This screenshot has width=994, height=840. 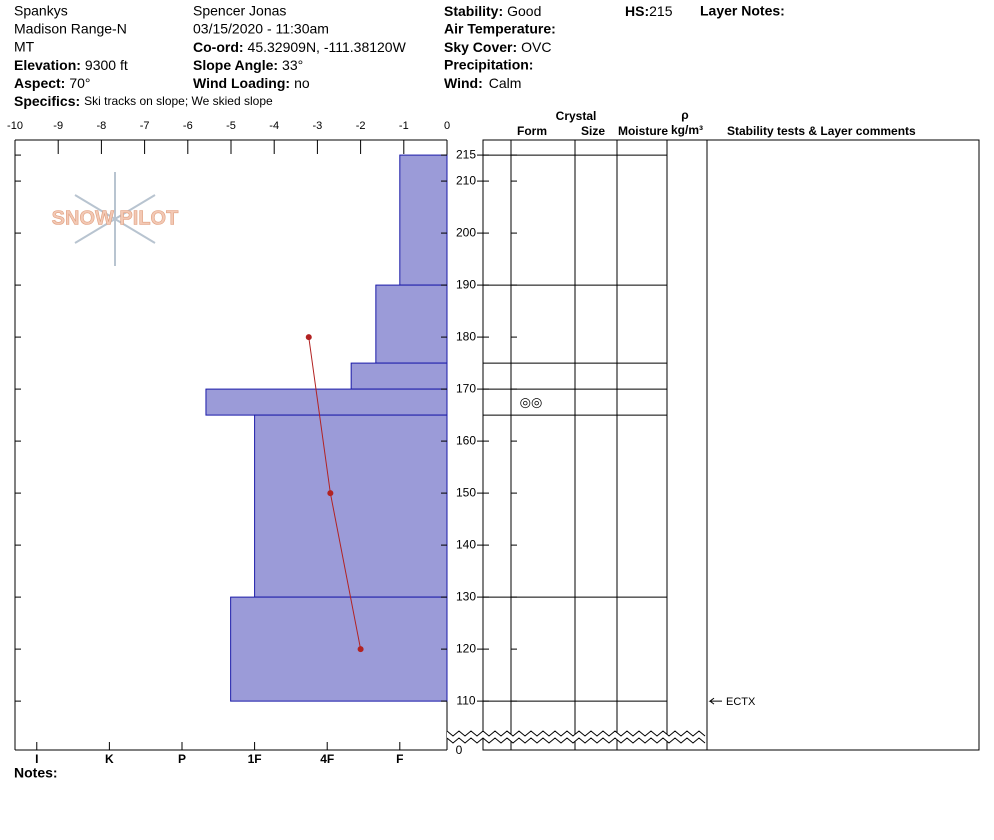 I want to click on stability: Stability: Good, so click(x=492, y=11).